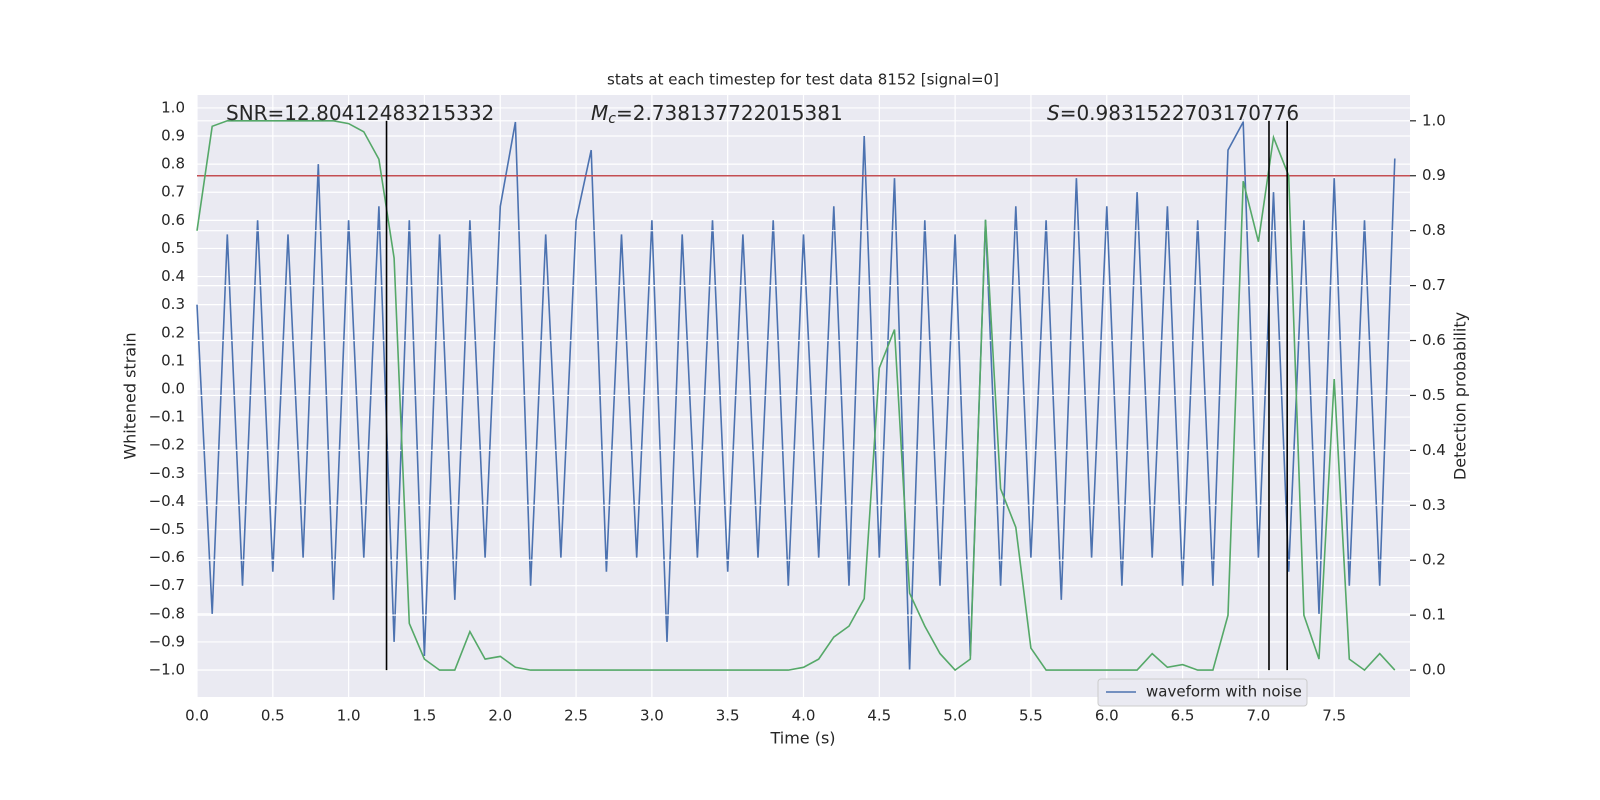 The height and width of the screenshot is (800, 1600). Describe the element at coordinates (425, 716) in the screenshot. I see `x-tick-label: 1.5` at that location.